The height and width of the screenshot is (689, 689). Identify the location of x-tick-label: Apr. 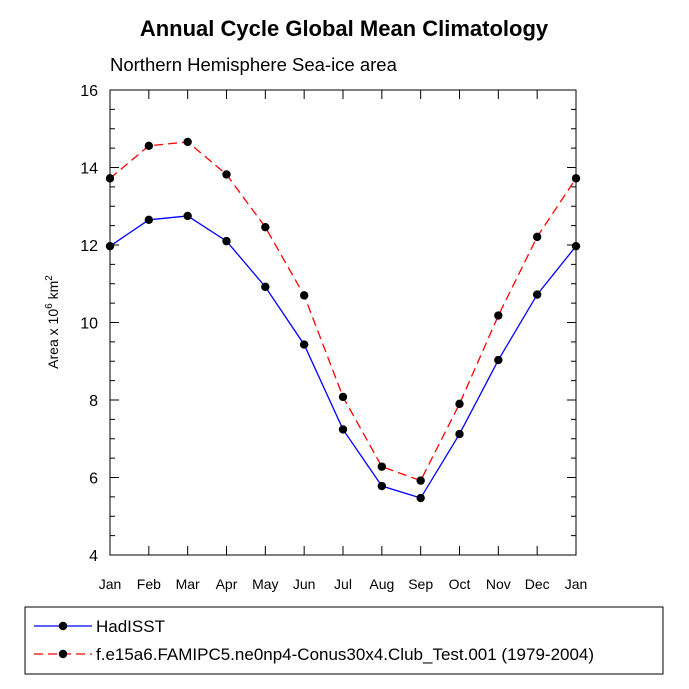
(227, 584).